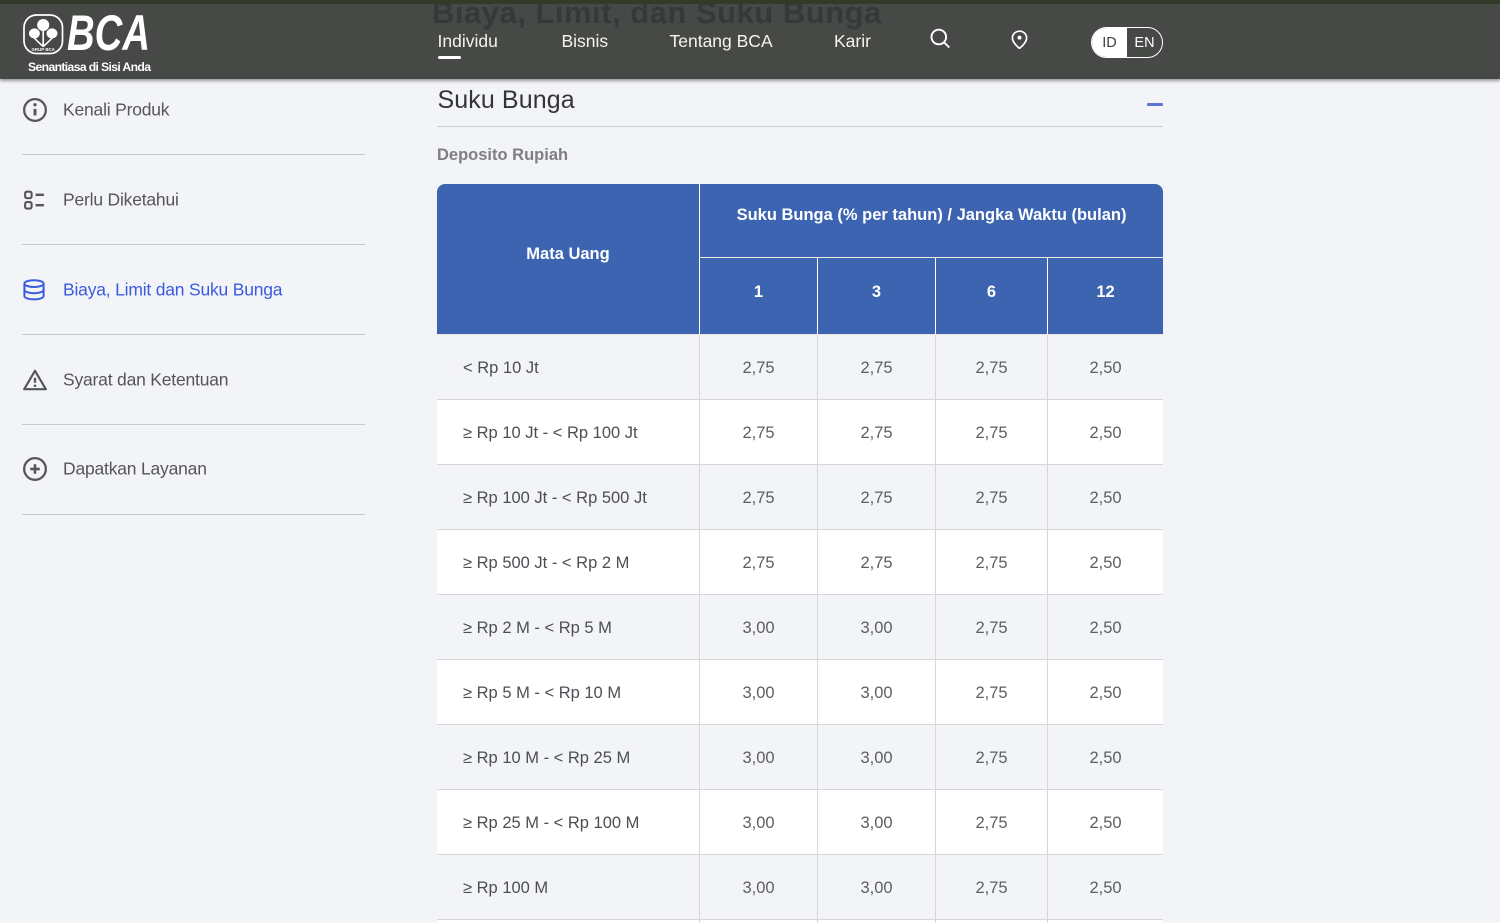 Image resolution: width=1500 pixels, height=923 pixels. What do you see at coordinates (89, 67) in the screenshot?
I see `svg-text: Senantiasa di Sisi Anda` at bounding box center [89, 67].